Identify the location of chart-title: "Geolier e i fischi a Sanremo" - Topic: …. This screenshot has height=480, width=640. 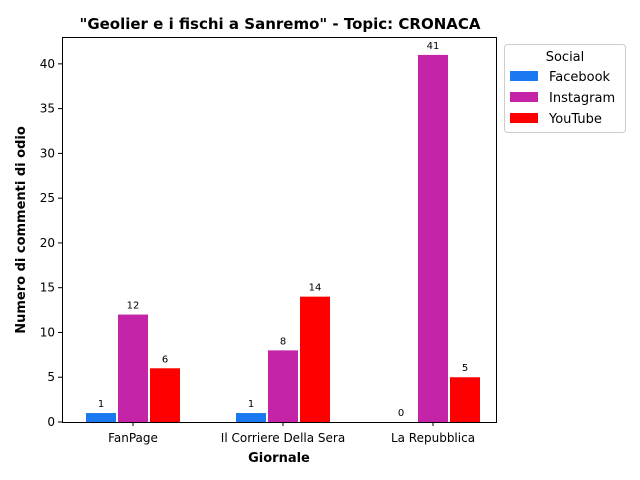
(280, 24).